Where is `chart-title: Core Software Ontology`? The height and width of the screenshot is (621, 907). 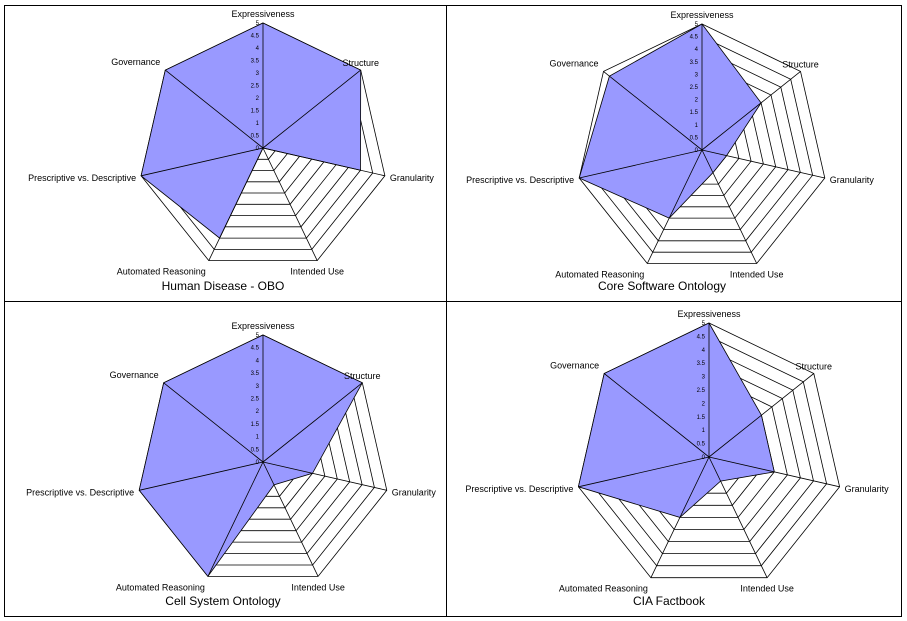
chart-title: Core Software Ontology is located at coordinates (662, 286).